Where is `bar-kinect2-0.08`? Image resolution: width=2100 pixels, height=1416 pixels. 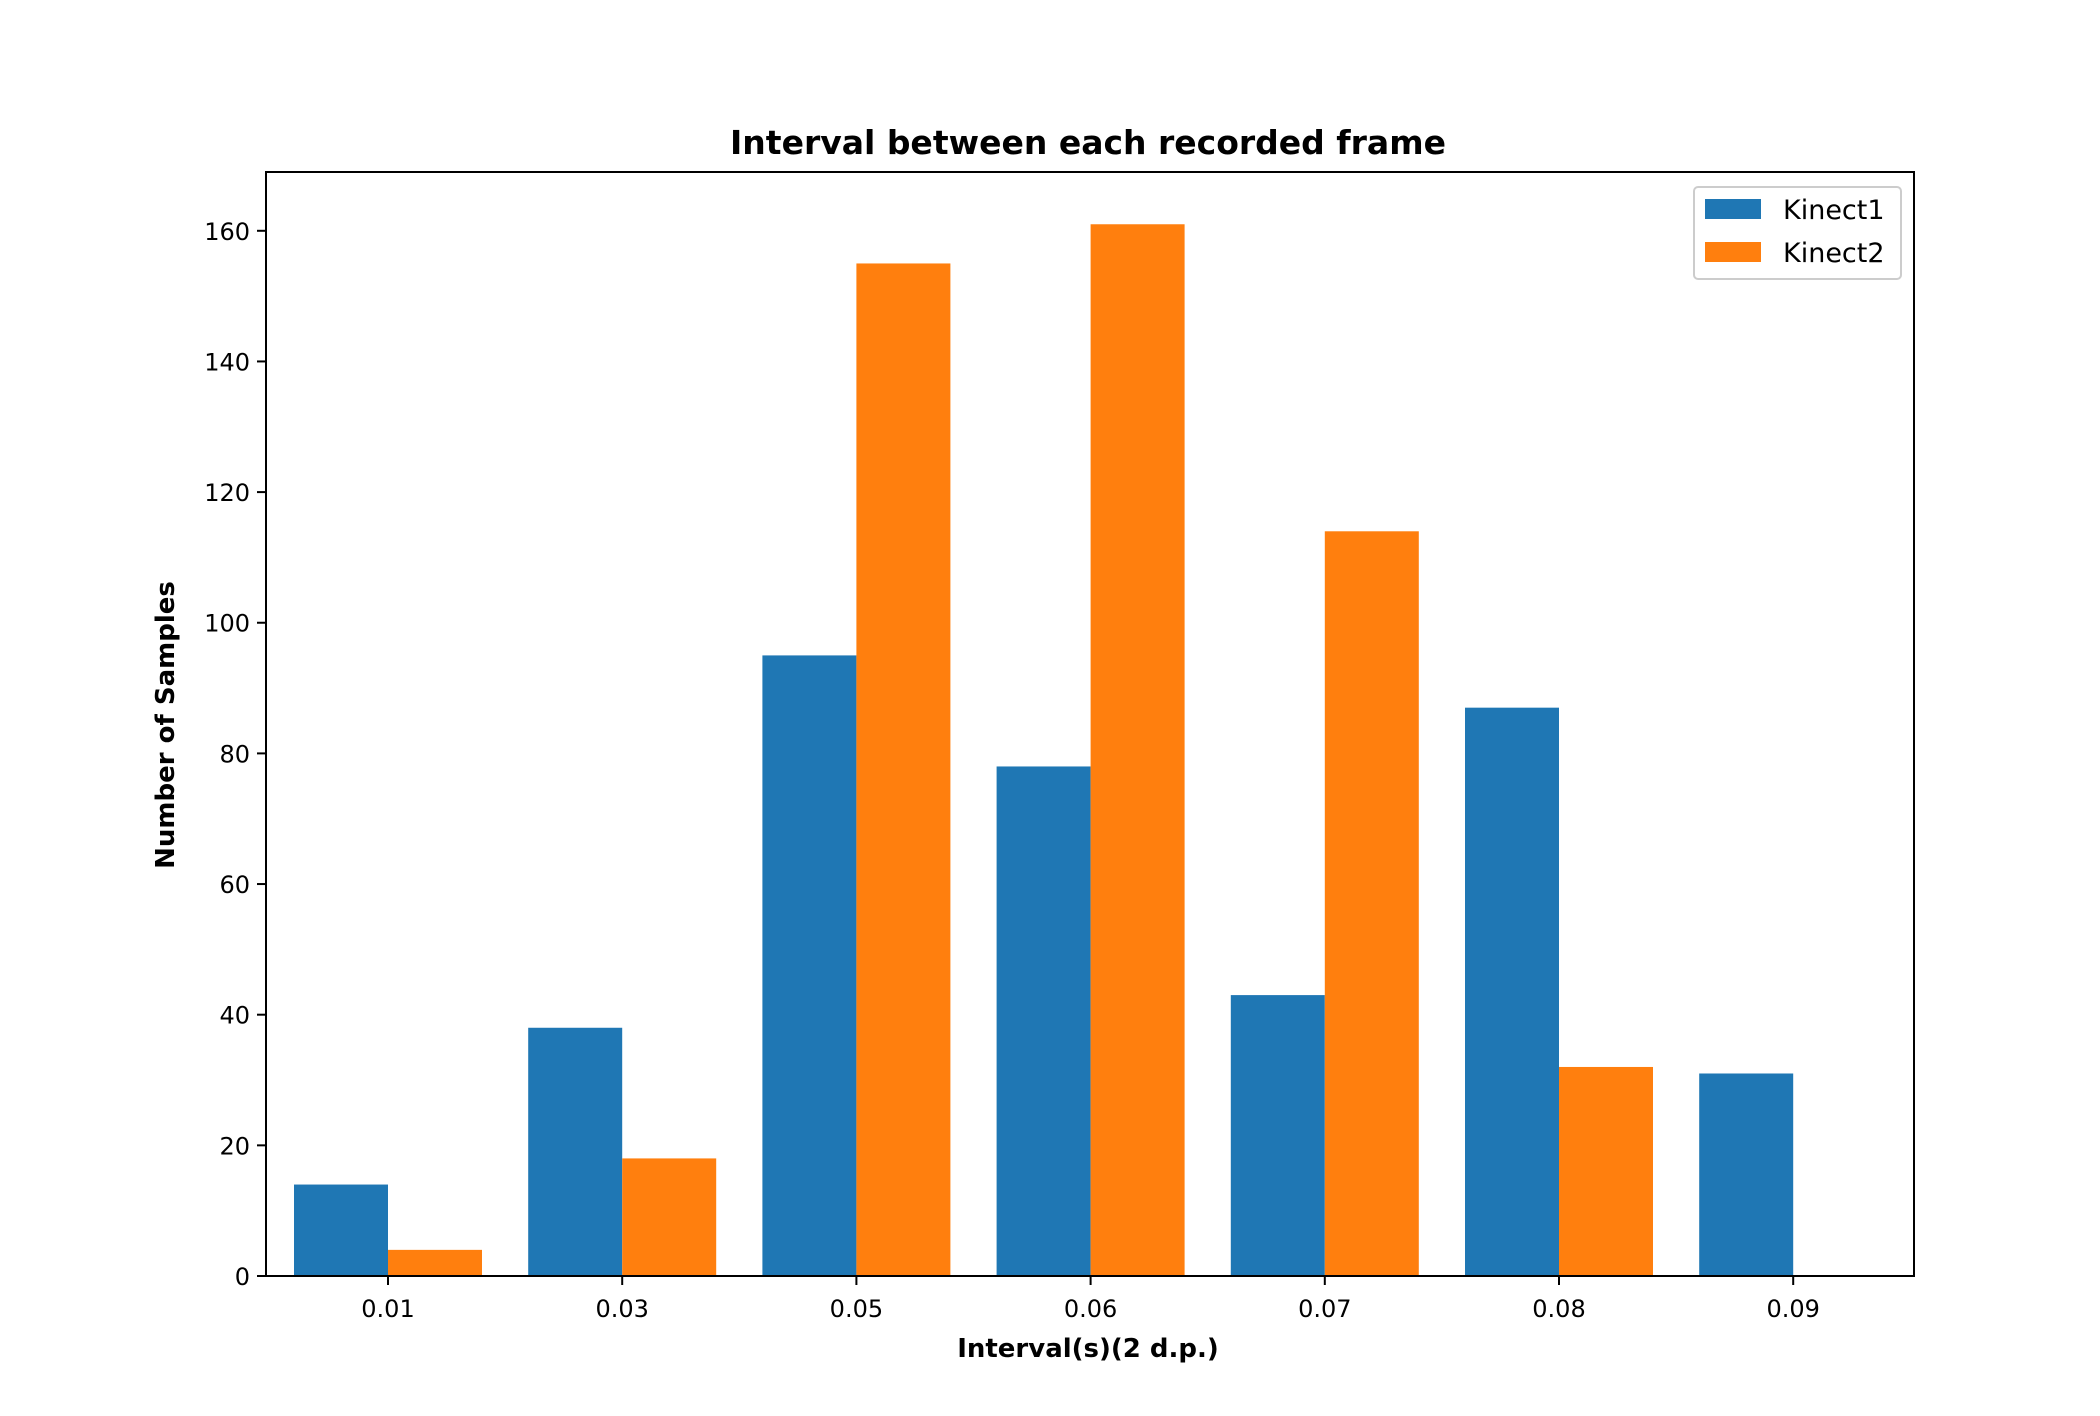
bar-kinect2-0.08 is located at coordinates (1606, 1171).